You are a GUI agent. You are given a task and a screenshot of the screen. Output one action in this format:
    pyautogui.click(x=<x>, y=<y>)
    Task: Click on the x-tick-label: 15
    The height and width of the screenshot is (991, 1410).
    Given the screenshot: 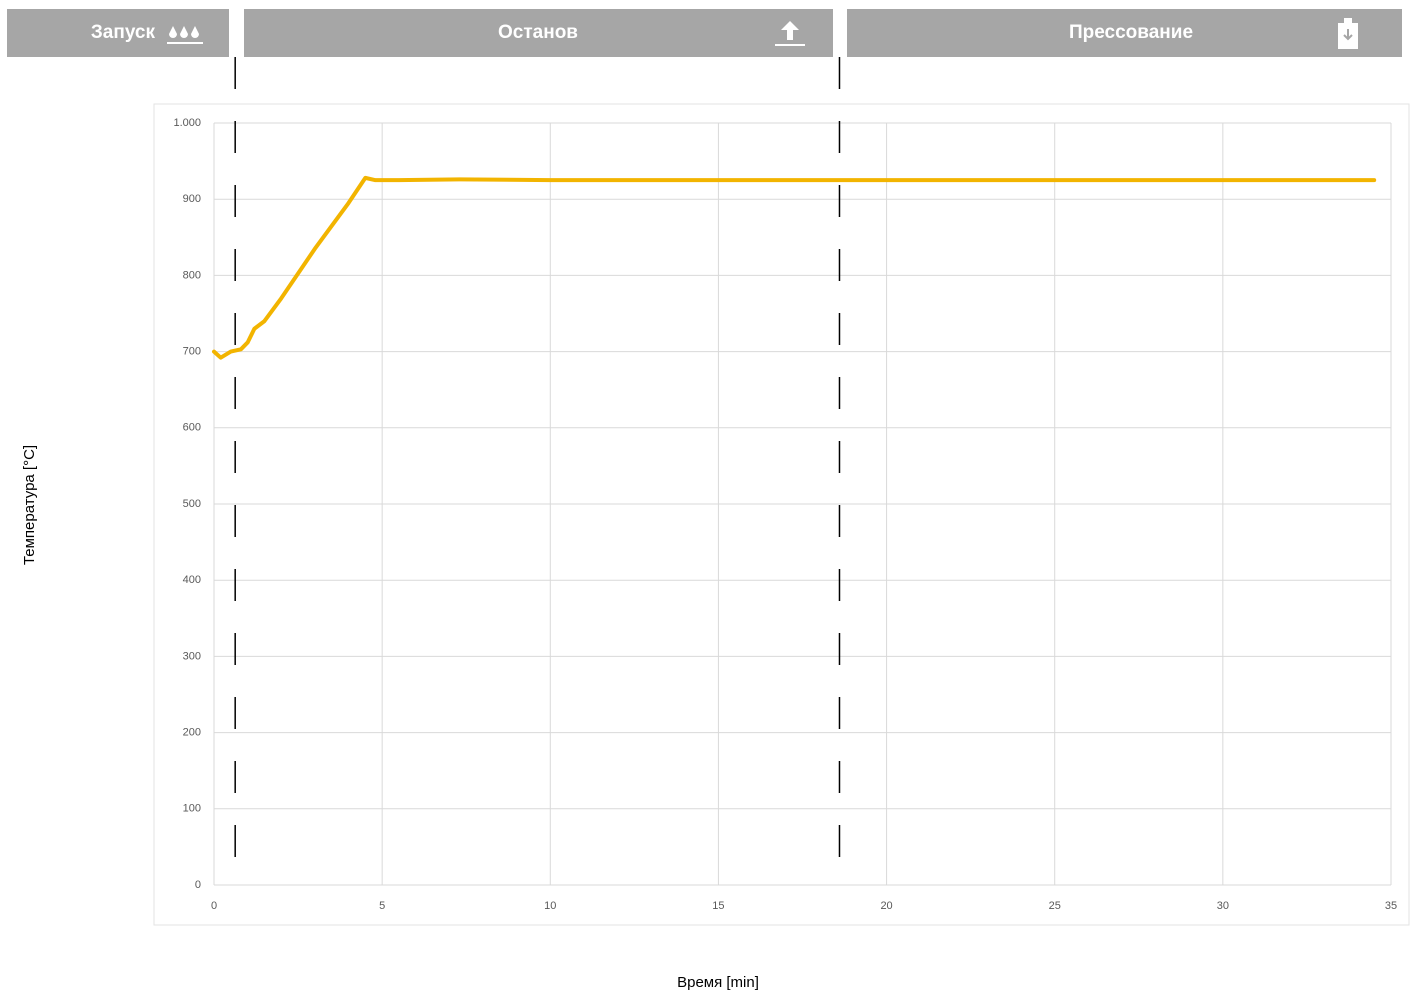 What is the action you would take?
    pyautogui.click(x=718, y=906)
    